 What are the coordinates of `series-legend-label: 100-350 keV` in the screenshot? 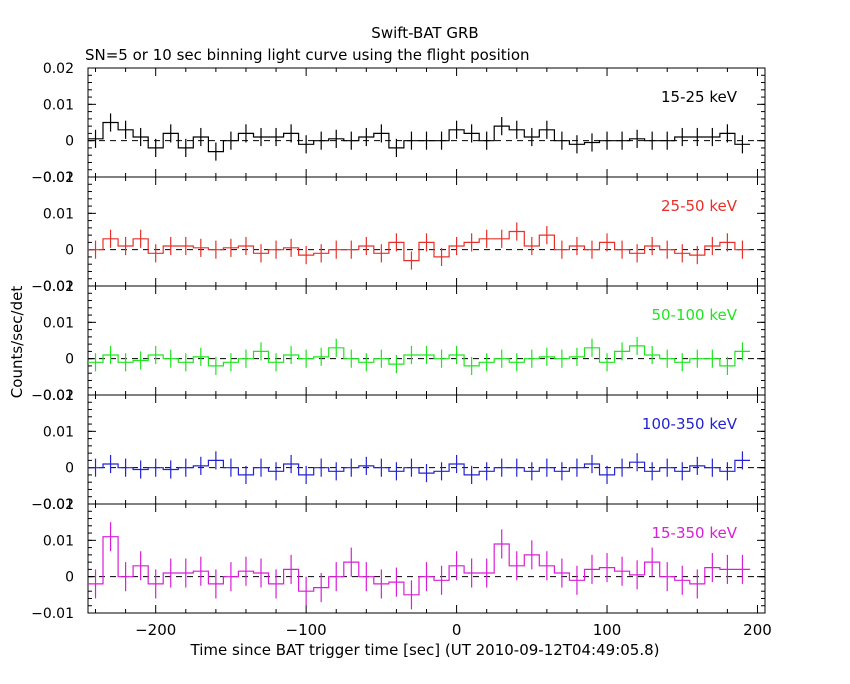 It's located at (690, 424).